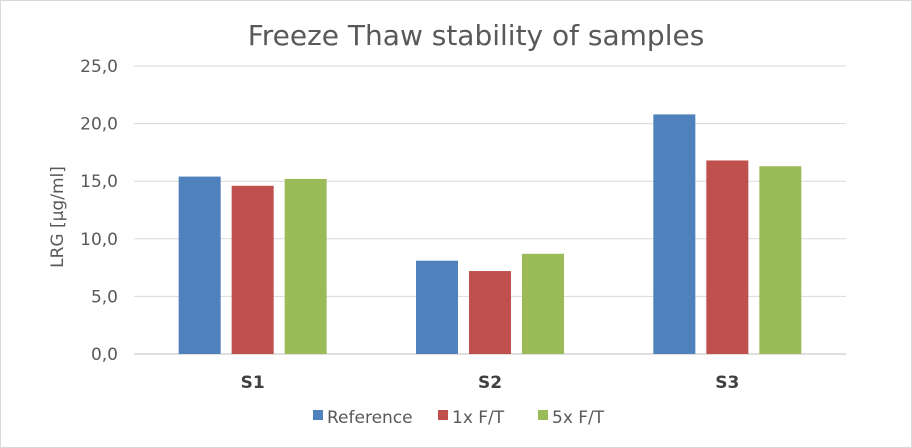 The image size is (912, 448). What do you see at coordinates (99, 211) in the screenshot?
I see `y-axis-ticks: 0,0 5,0 10,0 15,0 20,0 25,0` at bounding box center [99, 211].